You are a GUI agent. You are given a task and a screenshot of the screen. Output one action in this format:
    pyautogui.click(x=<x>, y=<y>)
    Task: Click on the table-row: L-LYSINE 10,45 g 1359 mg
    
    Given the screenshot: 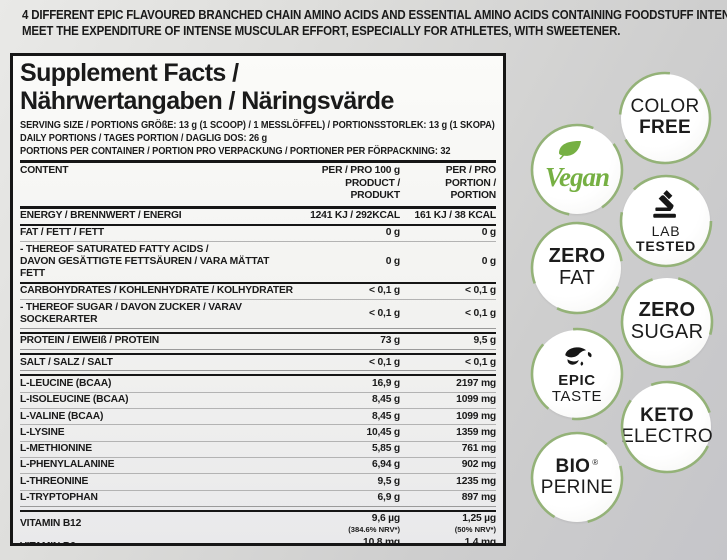 What is the action you would take?
    pyautogui.click(x=258, y=432)
    